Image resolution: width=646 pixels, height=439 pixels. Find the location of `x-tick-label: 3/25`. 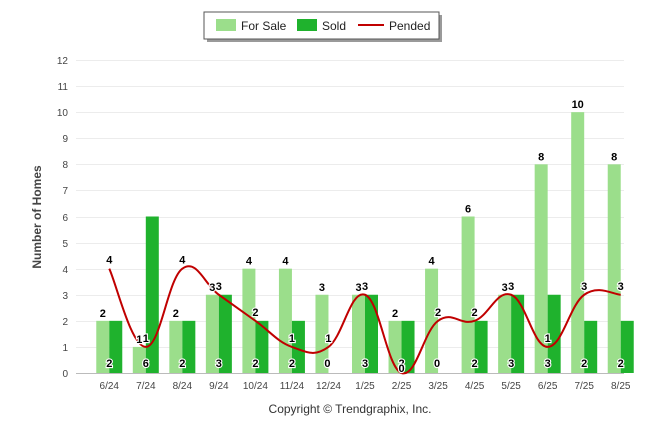

x-tick-label: 3/25 is located at coordinates (438, 386).